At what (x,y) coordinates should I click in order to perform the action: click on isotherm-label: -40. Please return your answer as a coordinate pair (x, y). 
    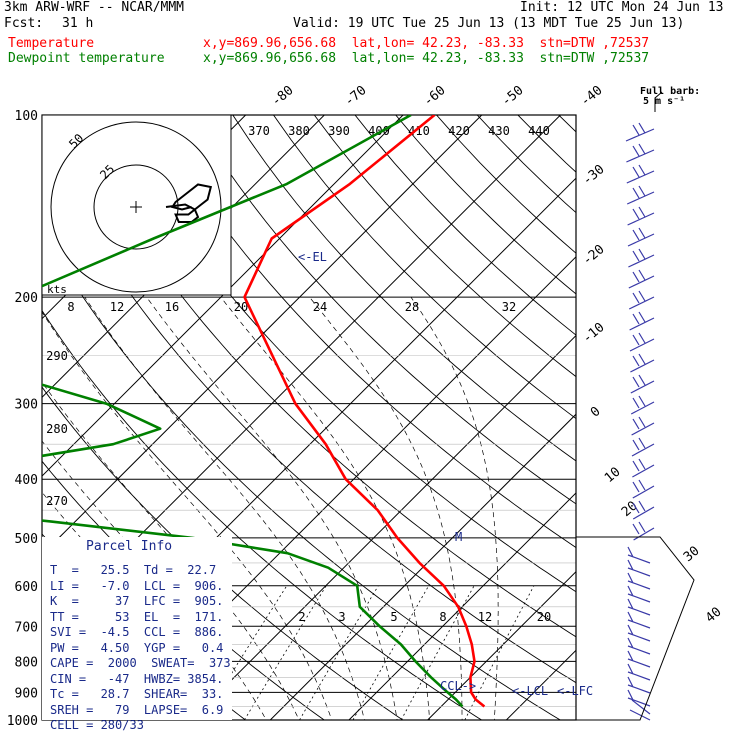
    Looking at the image, I should click on (592, 96).